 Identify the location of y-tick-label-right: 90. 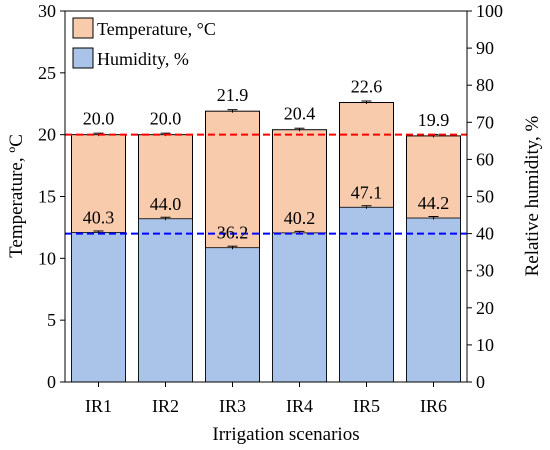
(485, 48).